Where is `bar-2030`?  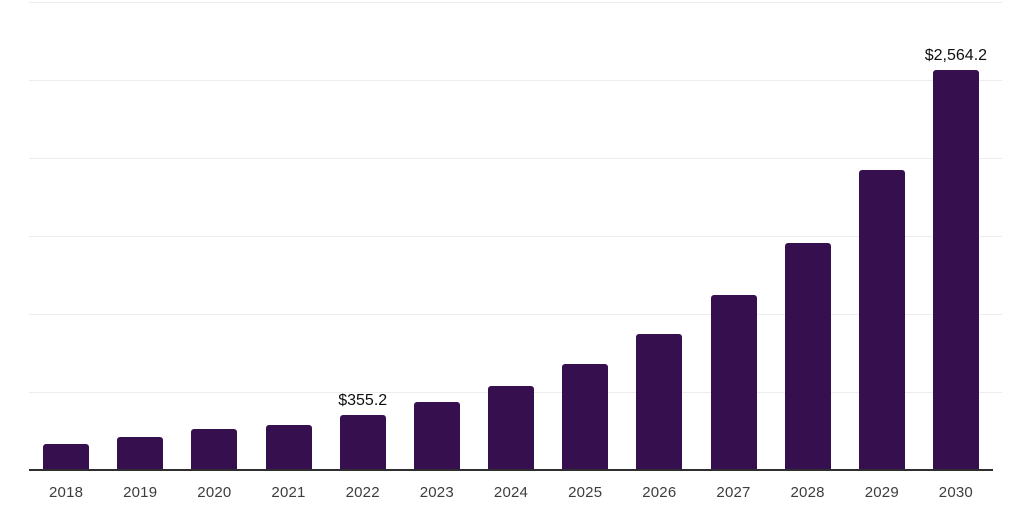
bar-2030 is located at coordinates (955, 270).